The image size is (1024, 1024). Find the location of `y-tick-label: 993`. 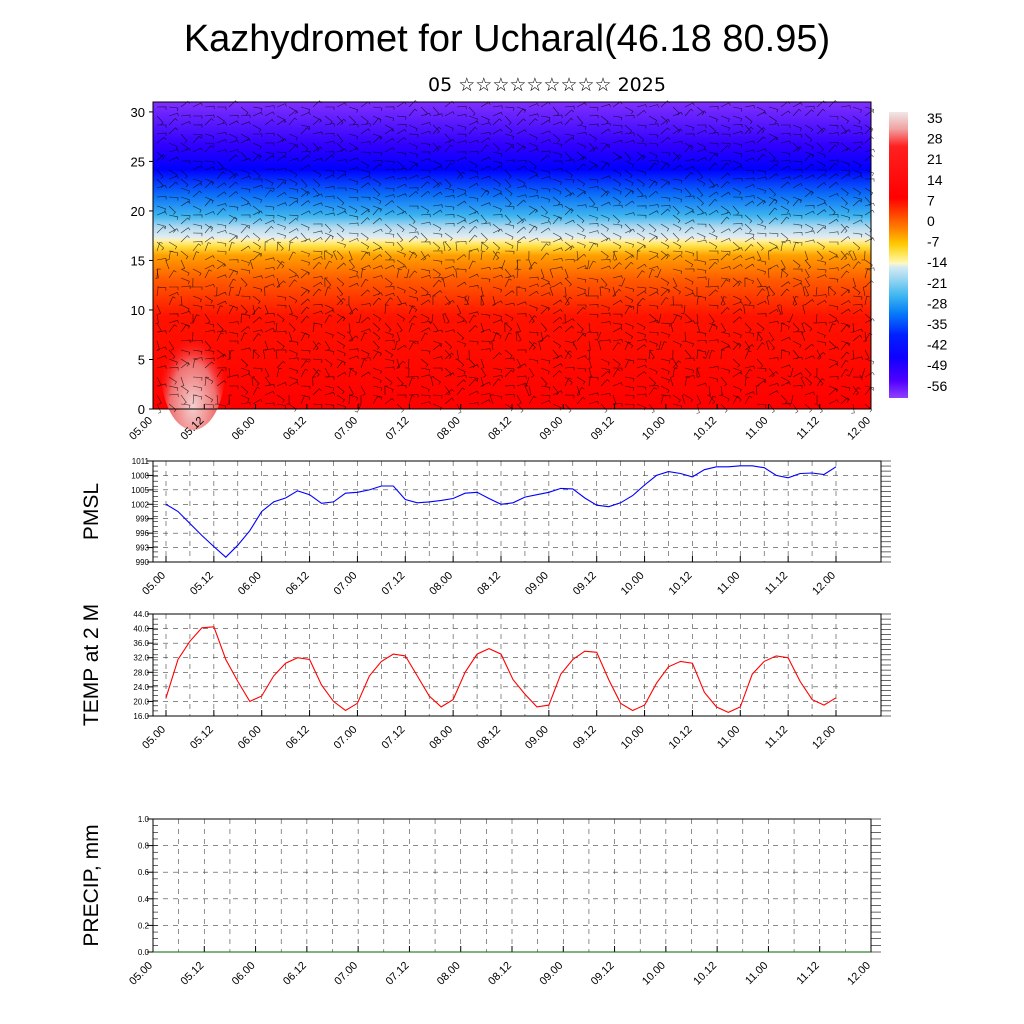

y-tick-label: 993 is located at coordinates (143, 548).